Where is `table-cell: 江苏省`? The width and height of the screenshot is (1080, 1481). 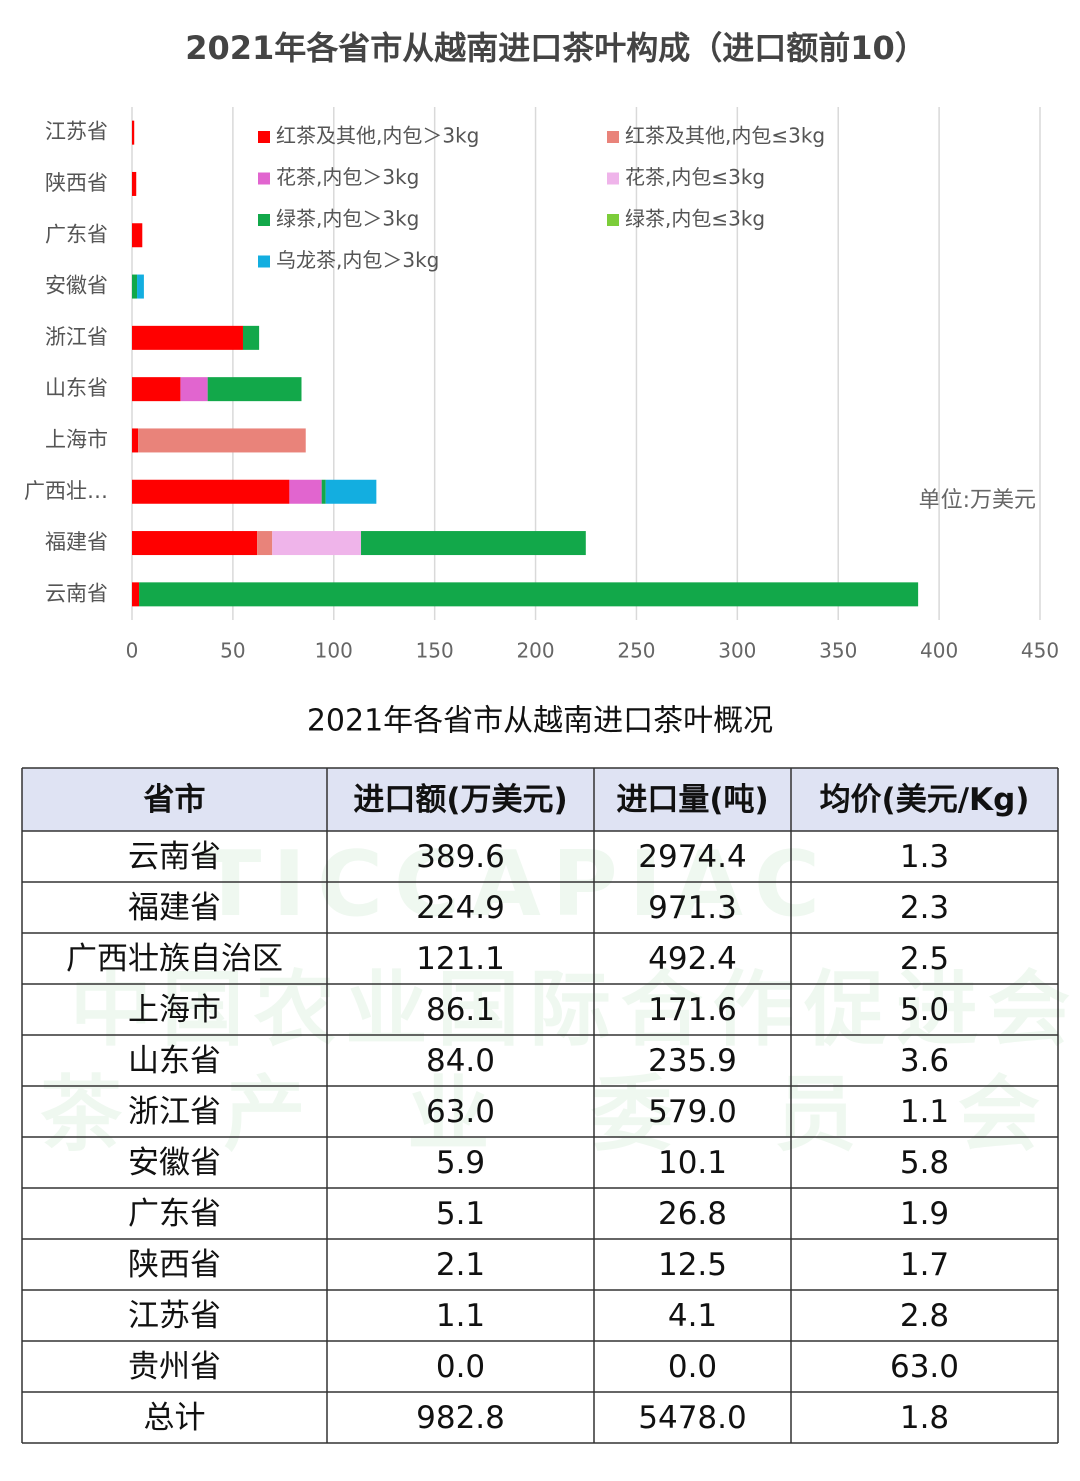 table-cell: 江苏省 is located at coordinates (174, 1316).